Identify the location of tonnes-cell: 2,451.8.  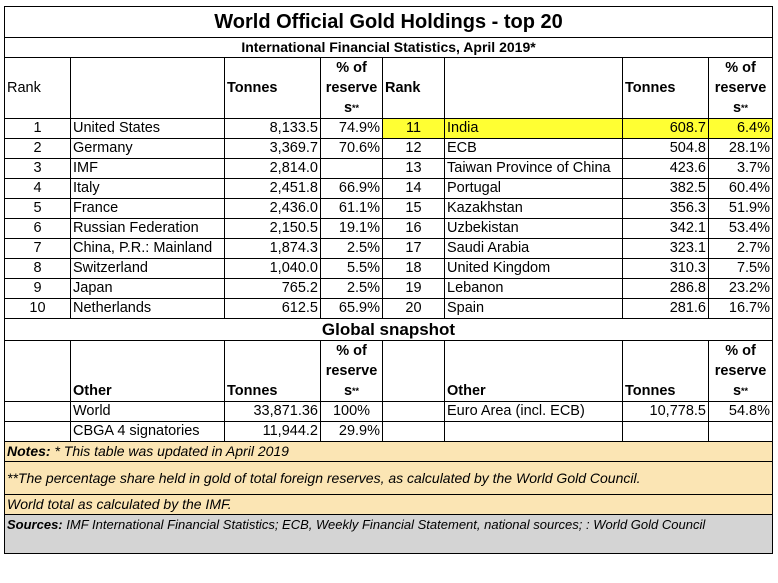
(272, 188).